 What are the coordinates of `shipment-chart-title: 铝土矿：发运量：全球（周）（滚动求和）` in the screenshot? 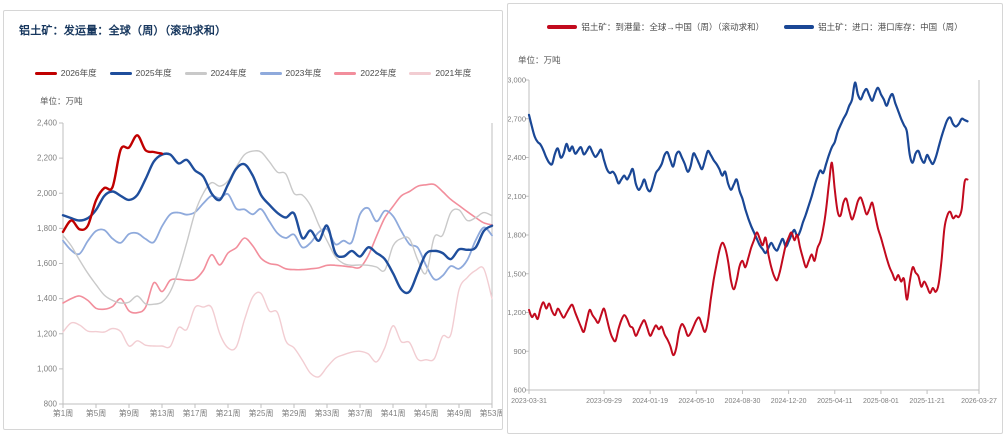 It's located at (123, 31).